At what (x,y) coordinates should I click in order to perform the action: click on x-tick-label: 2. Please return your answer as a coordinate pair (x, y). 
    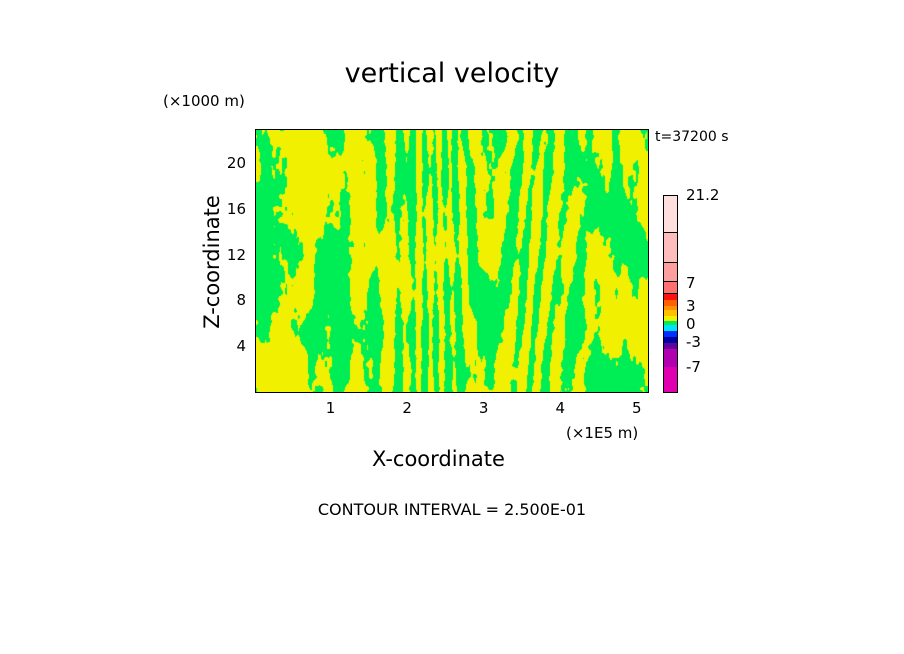
    Looking at the image, I should click on (407, 408).